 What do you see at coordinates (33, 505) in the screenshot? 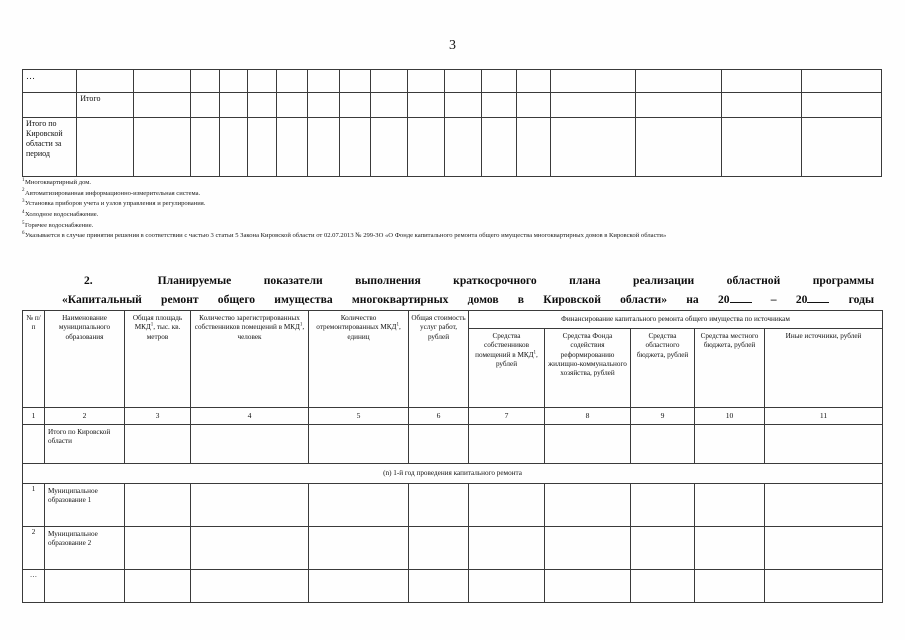
I see `row-number: 1` at bounding box center [33, 505].